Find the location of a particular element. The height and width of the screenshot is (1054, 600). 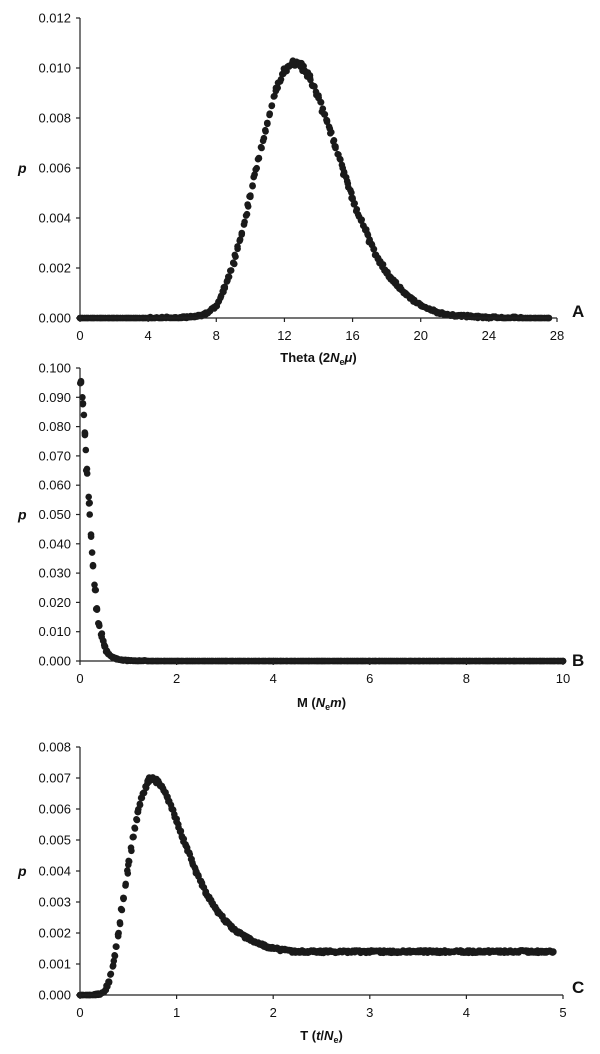

panel-a-x-ticks: 0 4 8 12 16 20 24 28 is located at coordinates (320, 330).